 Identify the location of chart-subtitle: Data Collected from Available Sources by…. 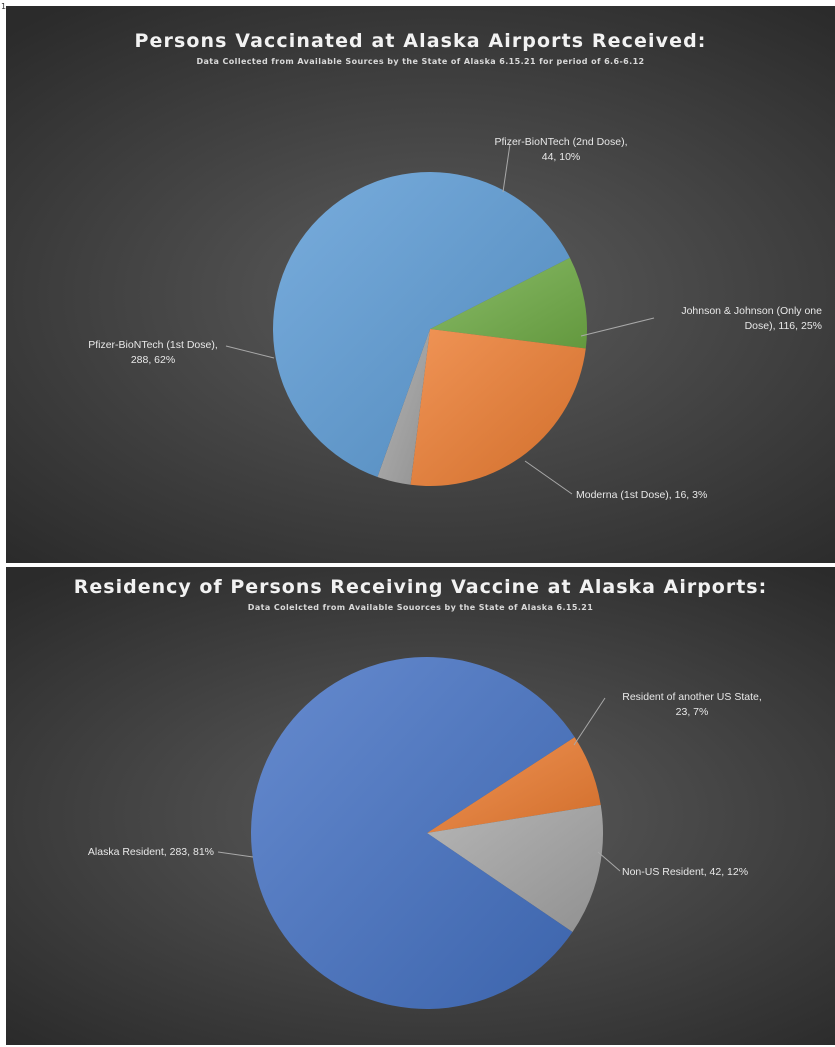
(420, 61).